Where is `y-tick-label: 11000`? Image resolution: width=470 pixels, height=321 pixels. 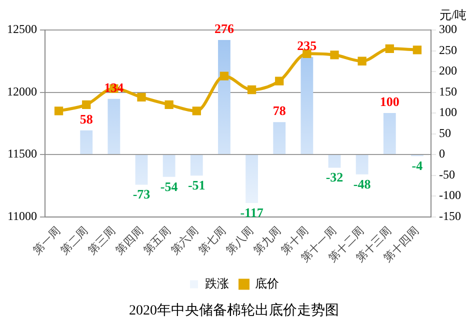 y-tick-label: 11000 is located at coordinates (22, 215).